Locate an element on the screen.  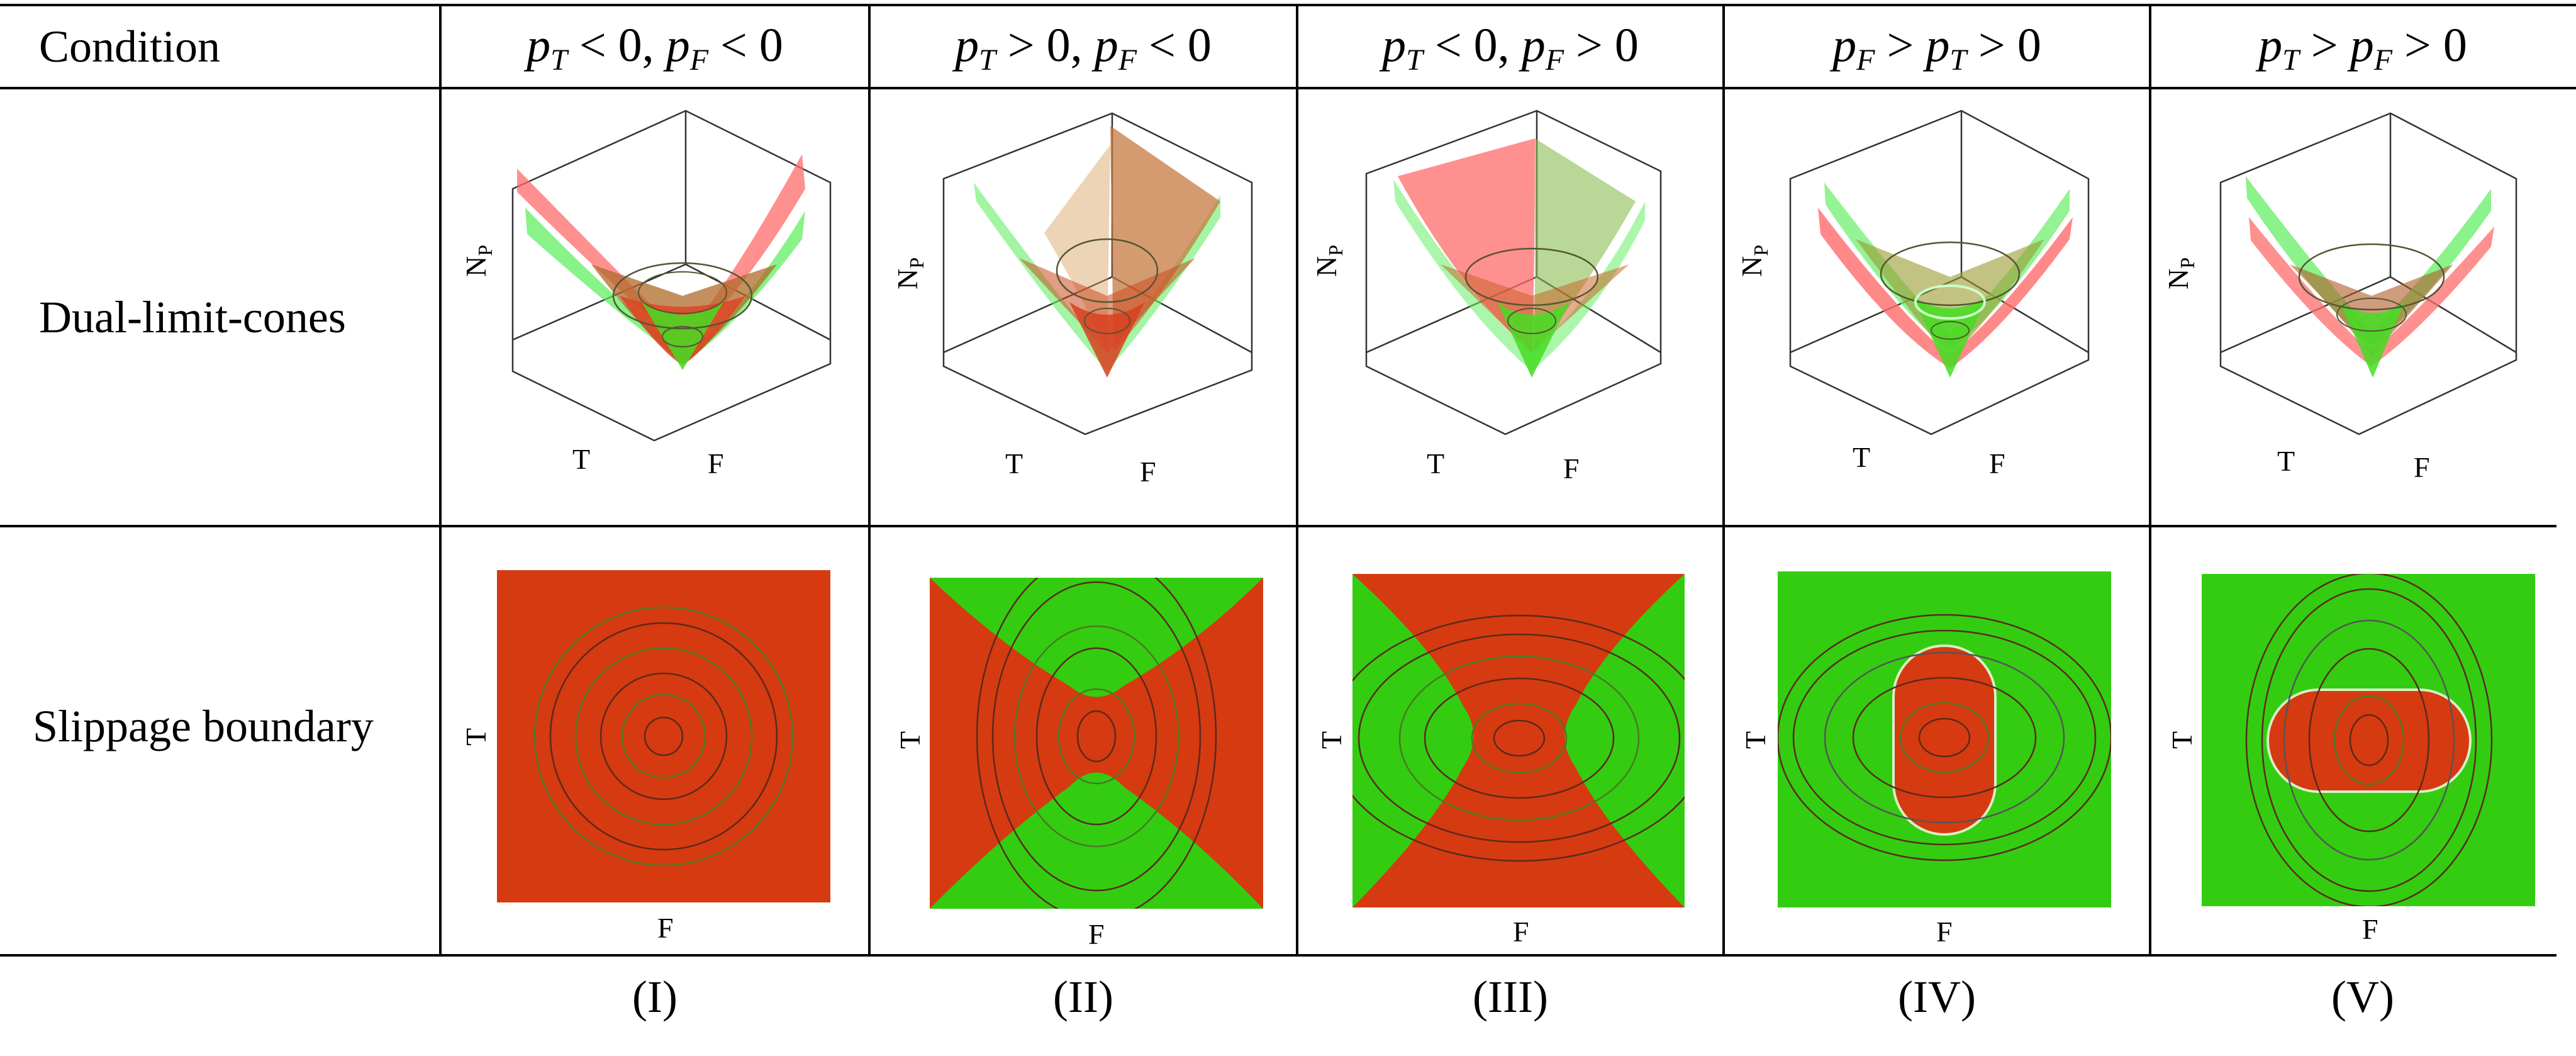
boundary-map-II is located at coordinates (1096, 743).